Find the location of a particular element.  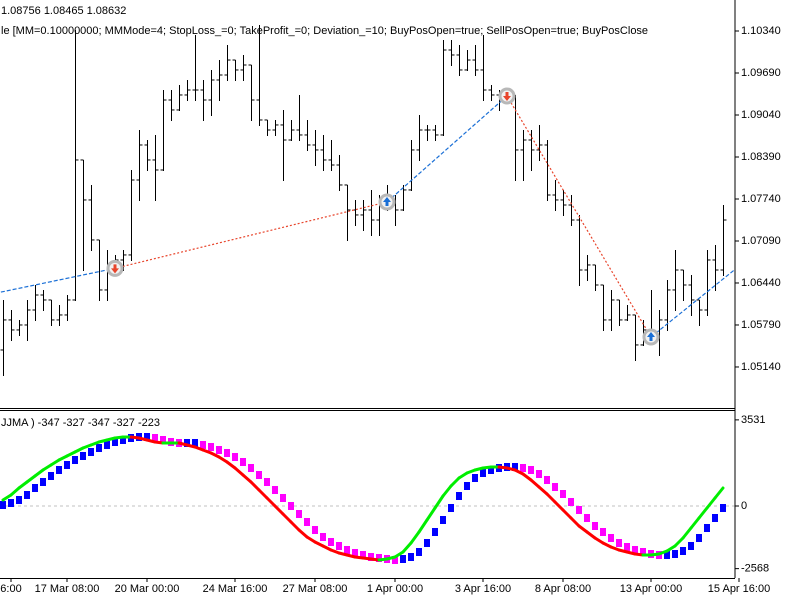

x-tick-label: 17 Mar 08:00 is located at coordinates (67, 589).